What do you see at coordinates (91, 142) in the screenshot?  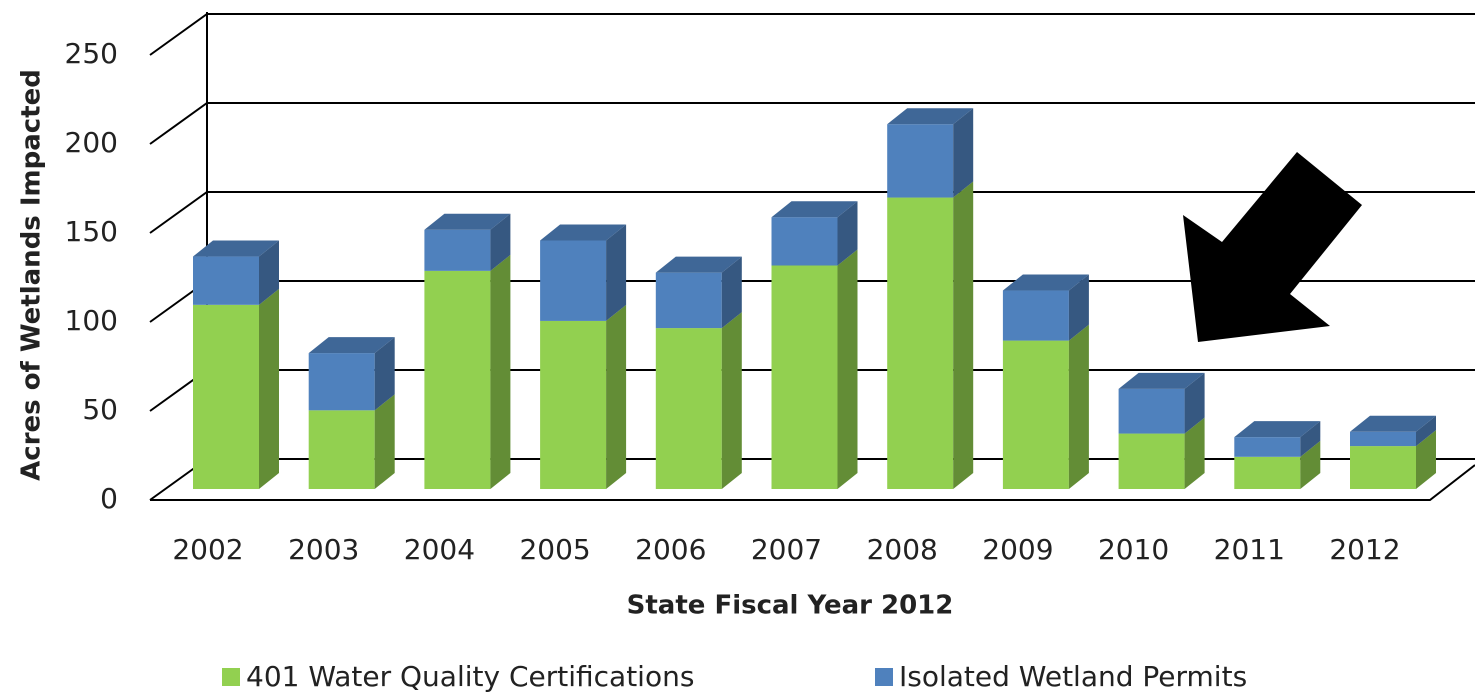 I see `y-tick-label: 200` at bounding box center [91, 142].